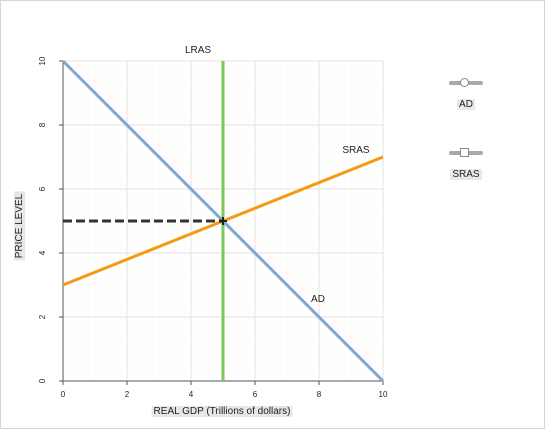 The width and height of the screenshot is (545, 429). I want to click on x-tick-label-3: 6, so click(255, 394).